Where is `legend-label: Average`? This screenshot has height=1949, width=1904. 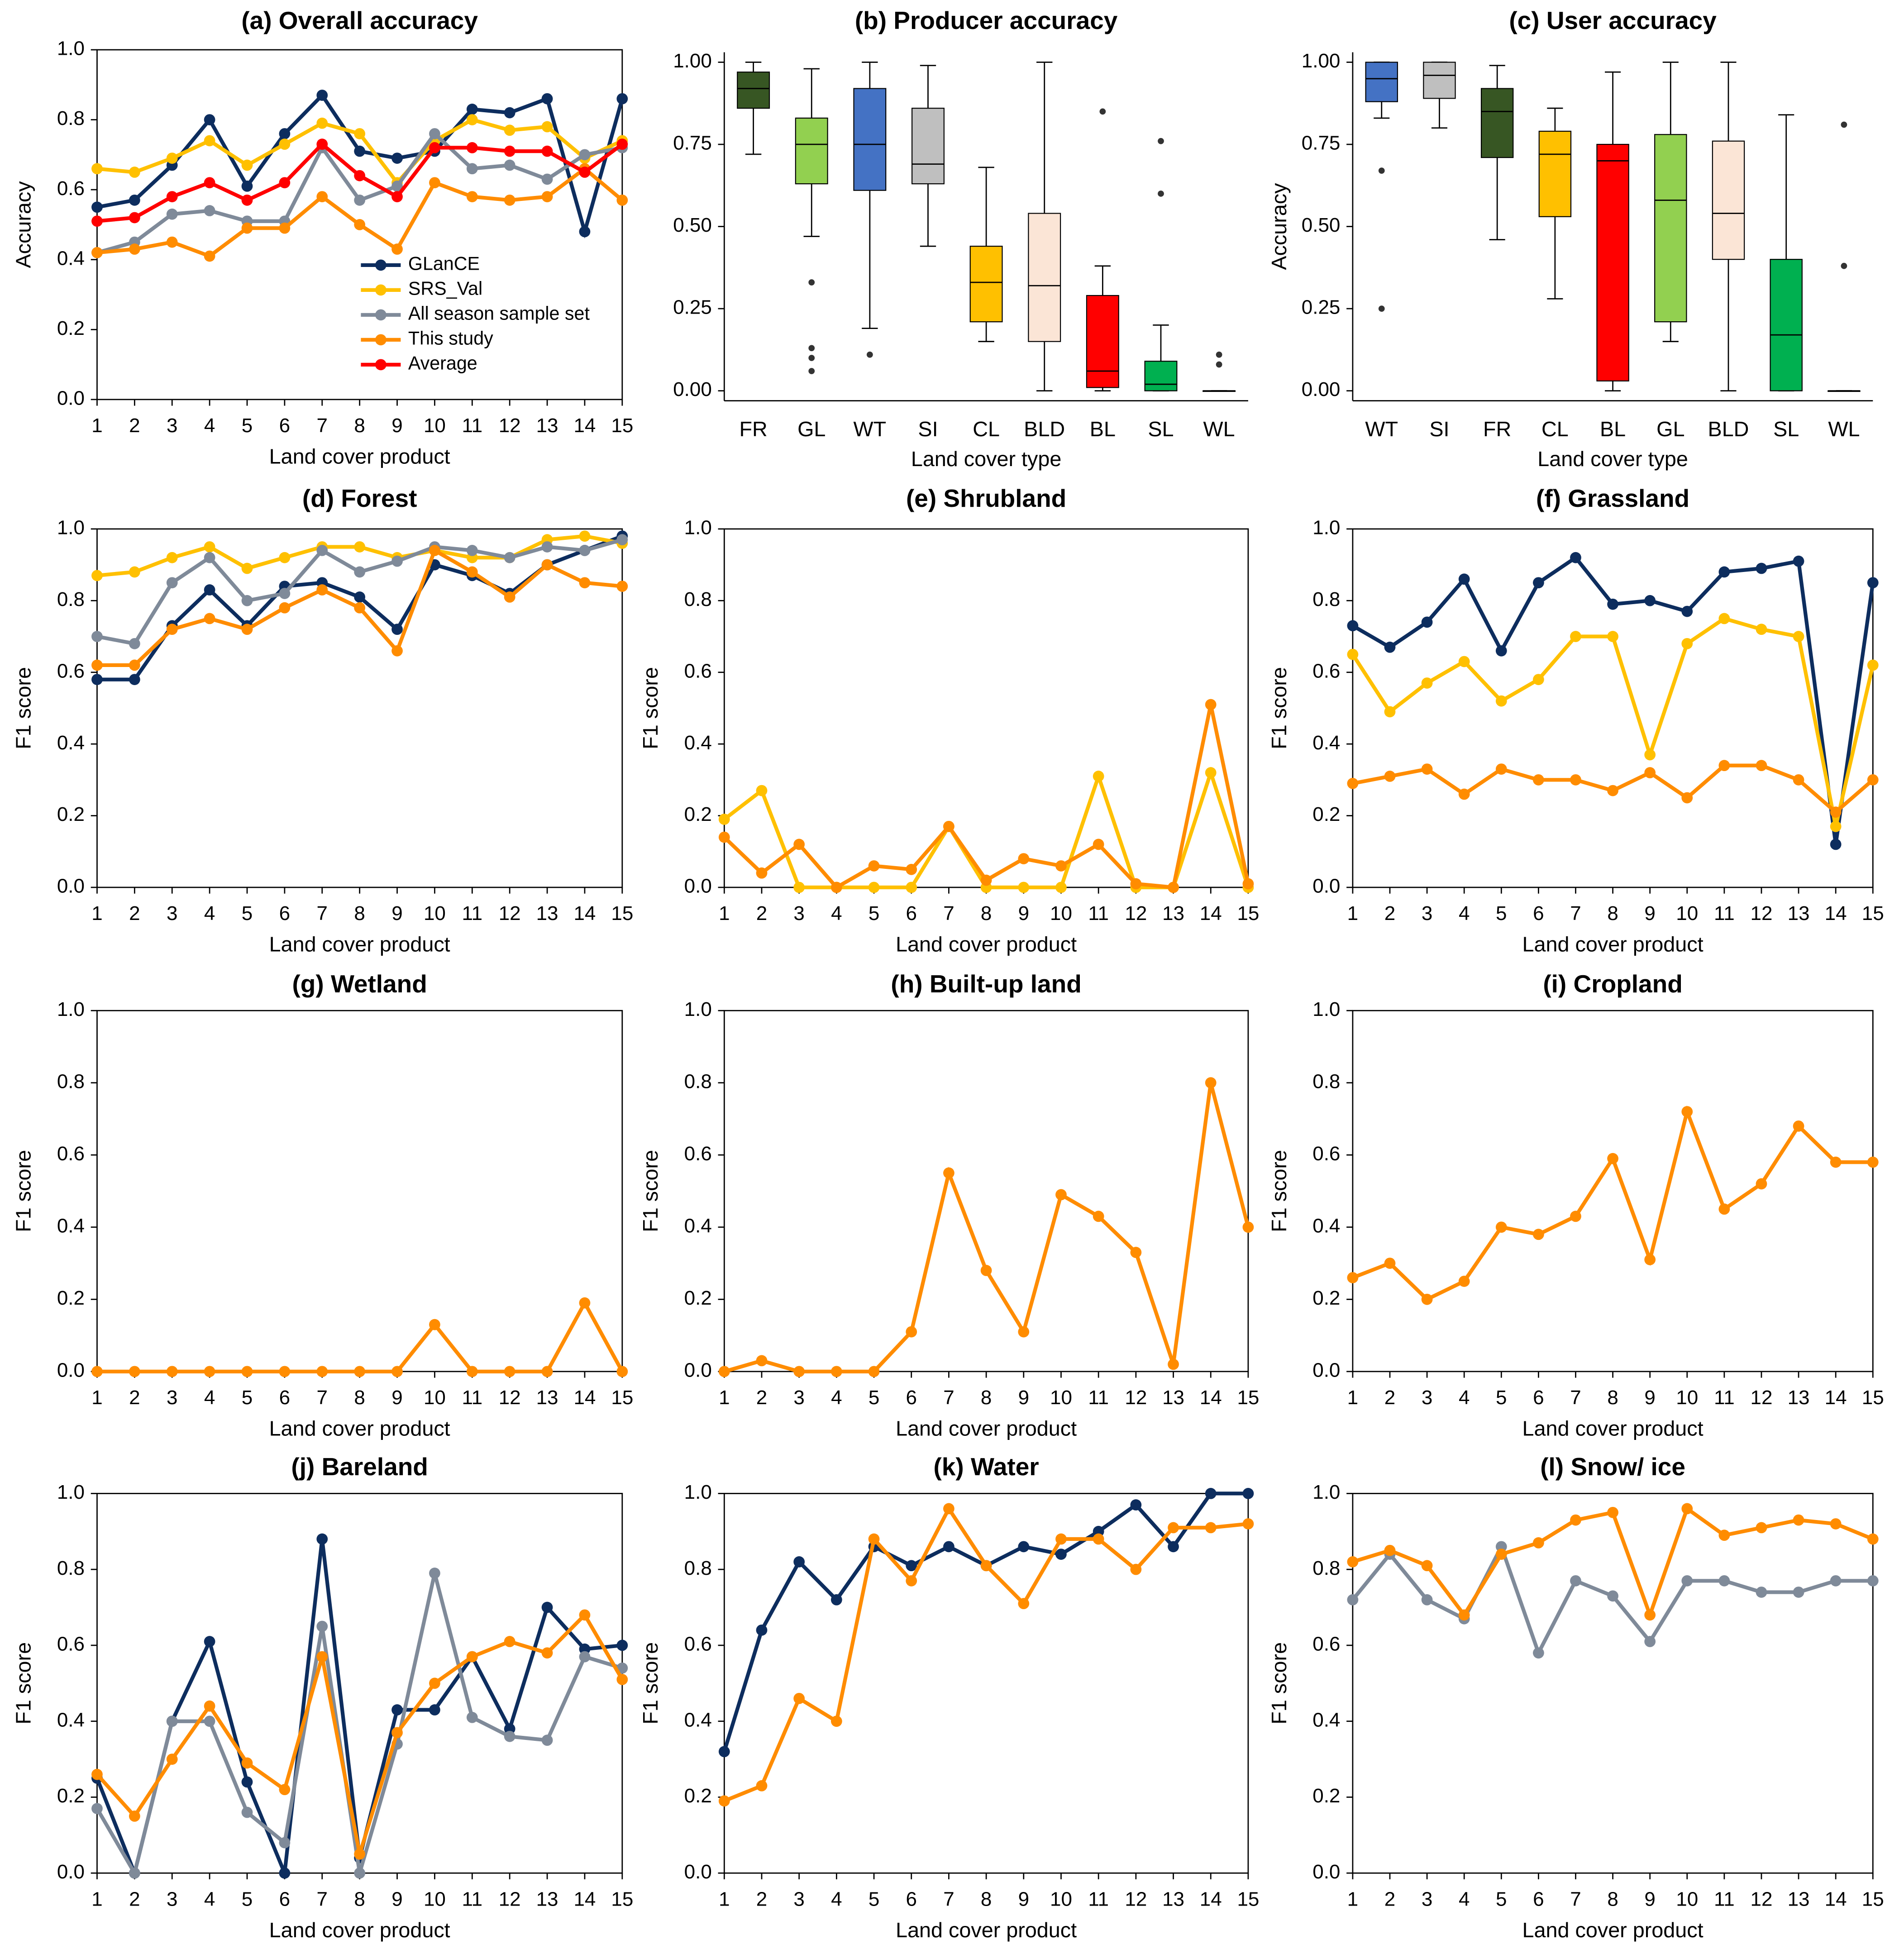
legend-label: Average is located at coordinates (442, 363).